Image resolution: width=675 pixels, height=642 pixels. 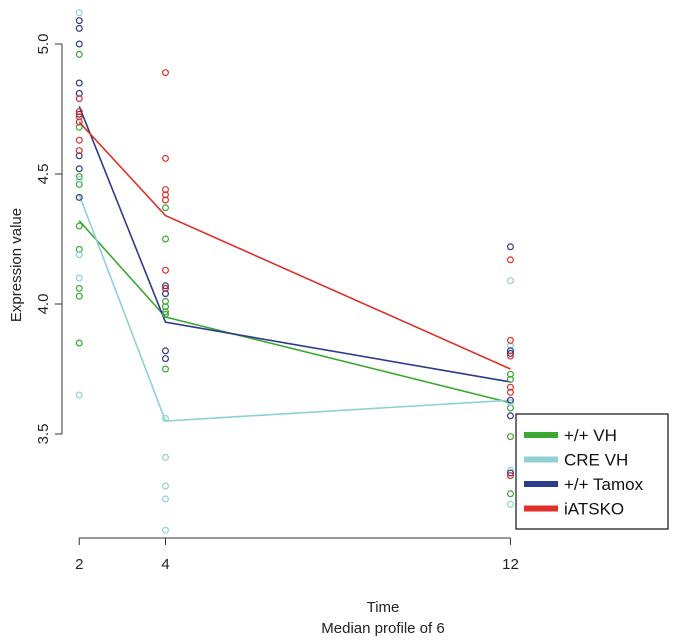 I want to click on y-tick-label: 5.0, so click(x=43, y=44).